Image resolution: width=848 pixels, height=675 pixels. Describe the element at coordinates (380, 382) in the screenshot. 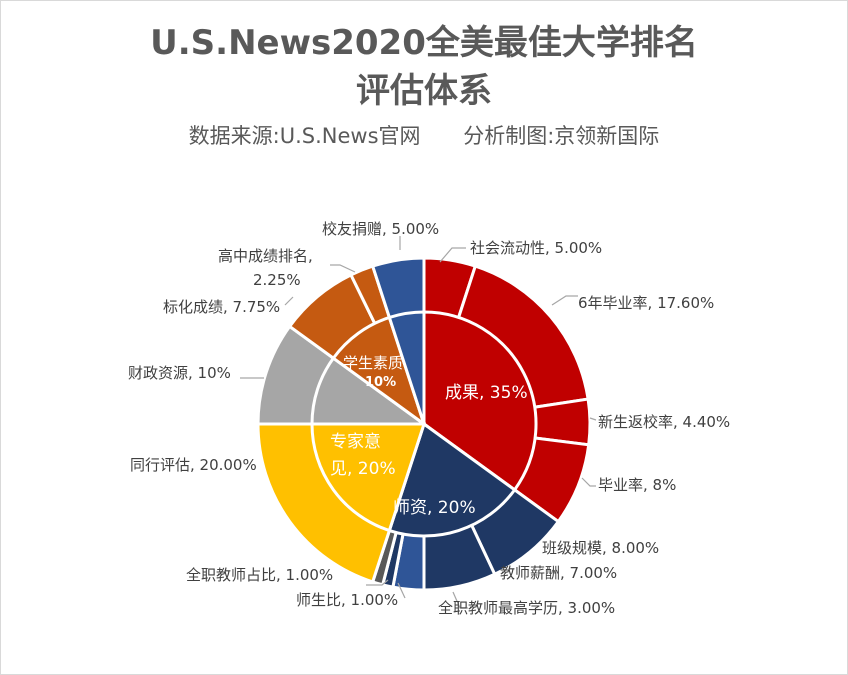

I see `label-student-line2: 10%` at that location.